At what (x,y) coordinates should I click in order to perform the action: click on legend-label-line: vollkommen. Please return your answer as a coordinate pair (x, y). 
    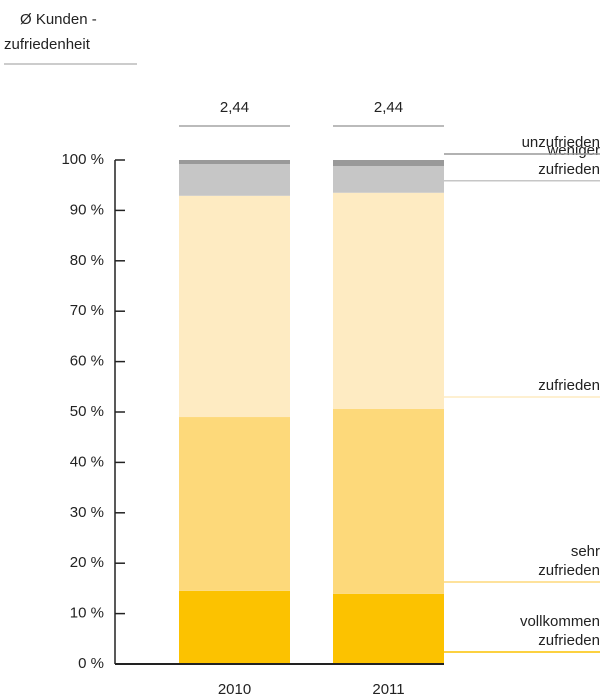
    Looking at the image, I should click on (560, 621).